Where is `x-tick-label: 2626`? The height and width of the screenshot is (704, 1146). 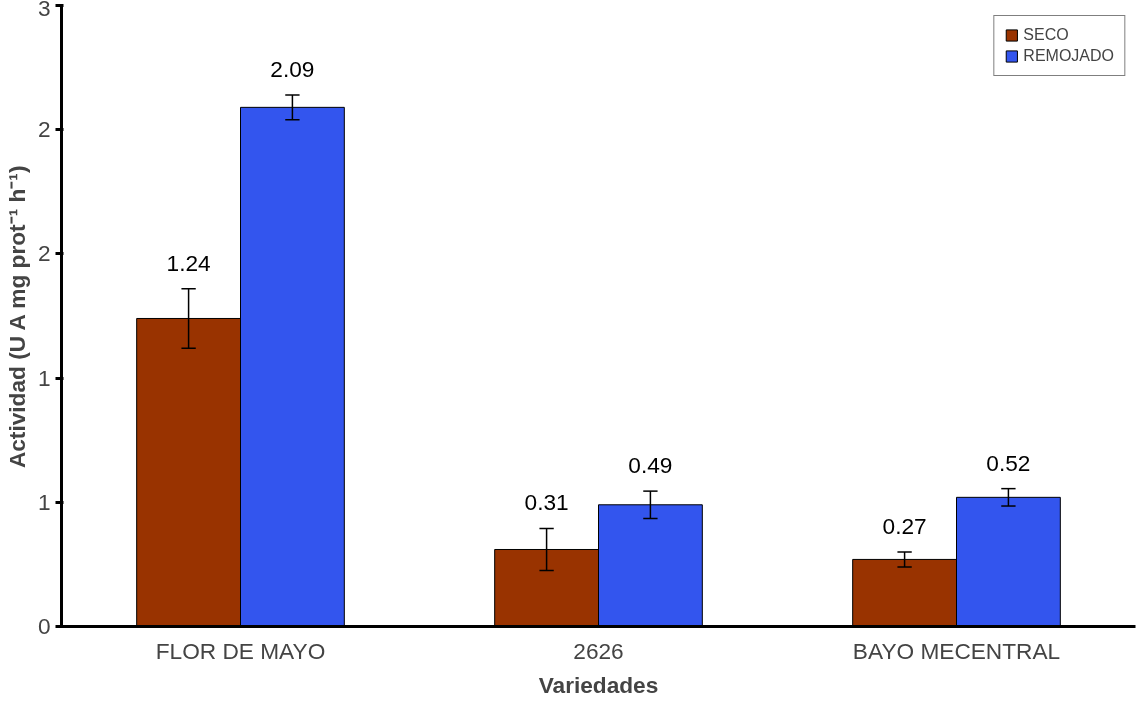 x-tick-label: 2626 is located at coordinates (598, 650).